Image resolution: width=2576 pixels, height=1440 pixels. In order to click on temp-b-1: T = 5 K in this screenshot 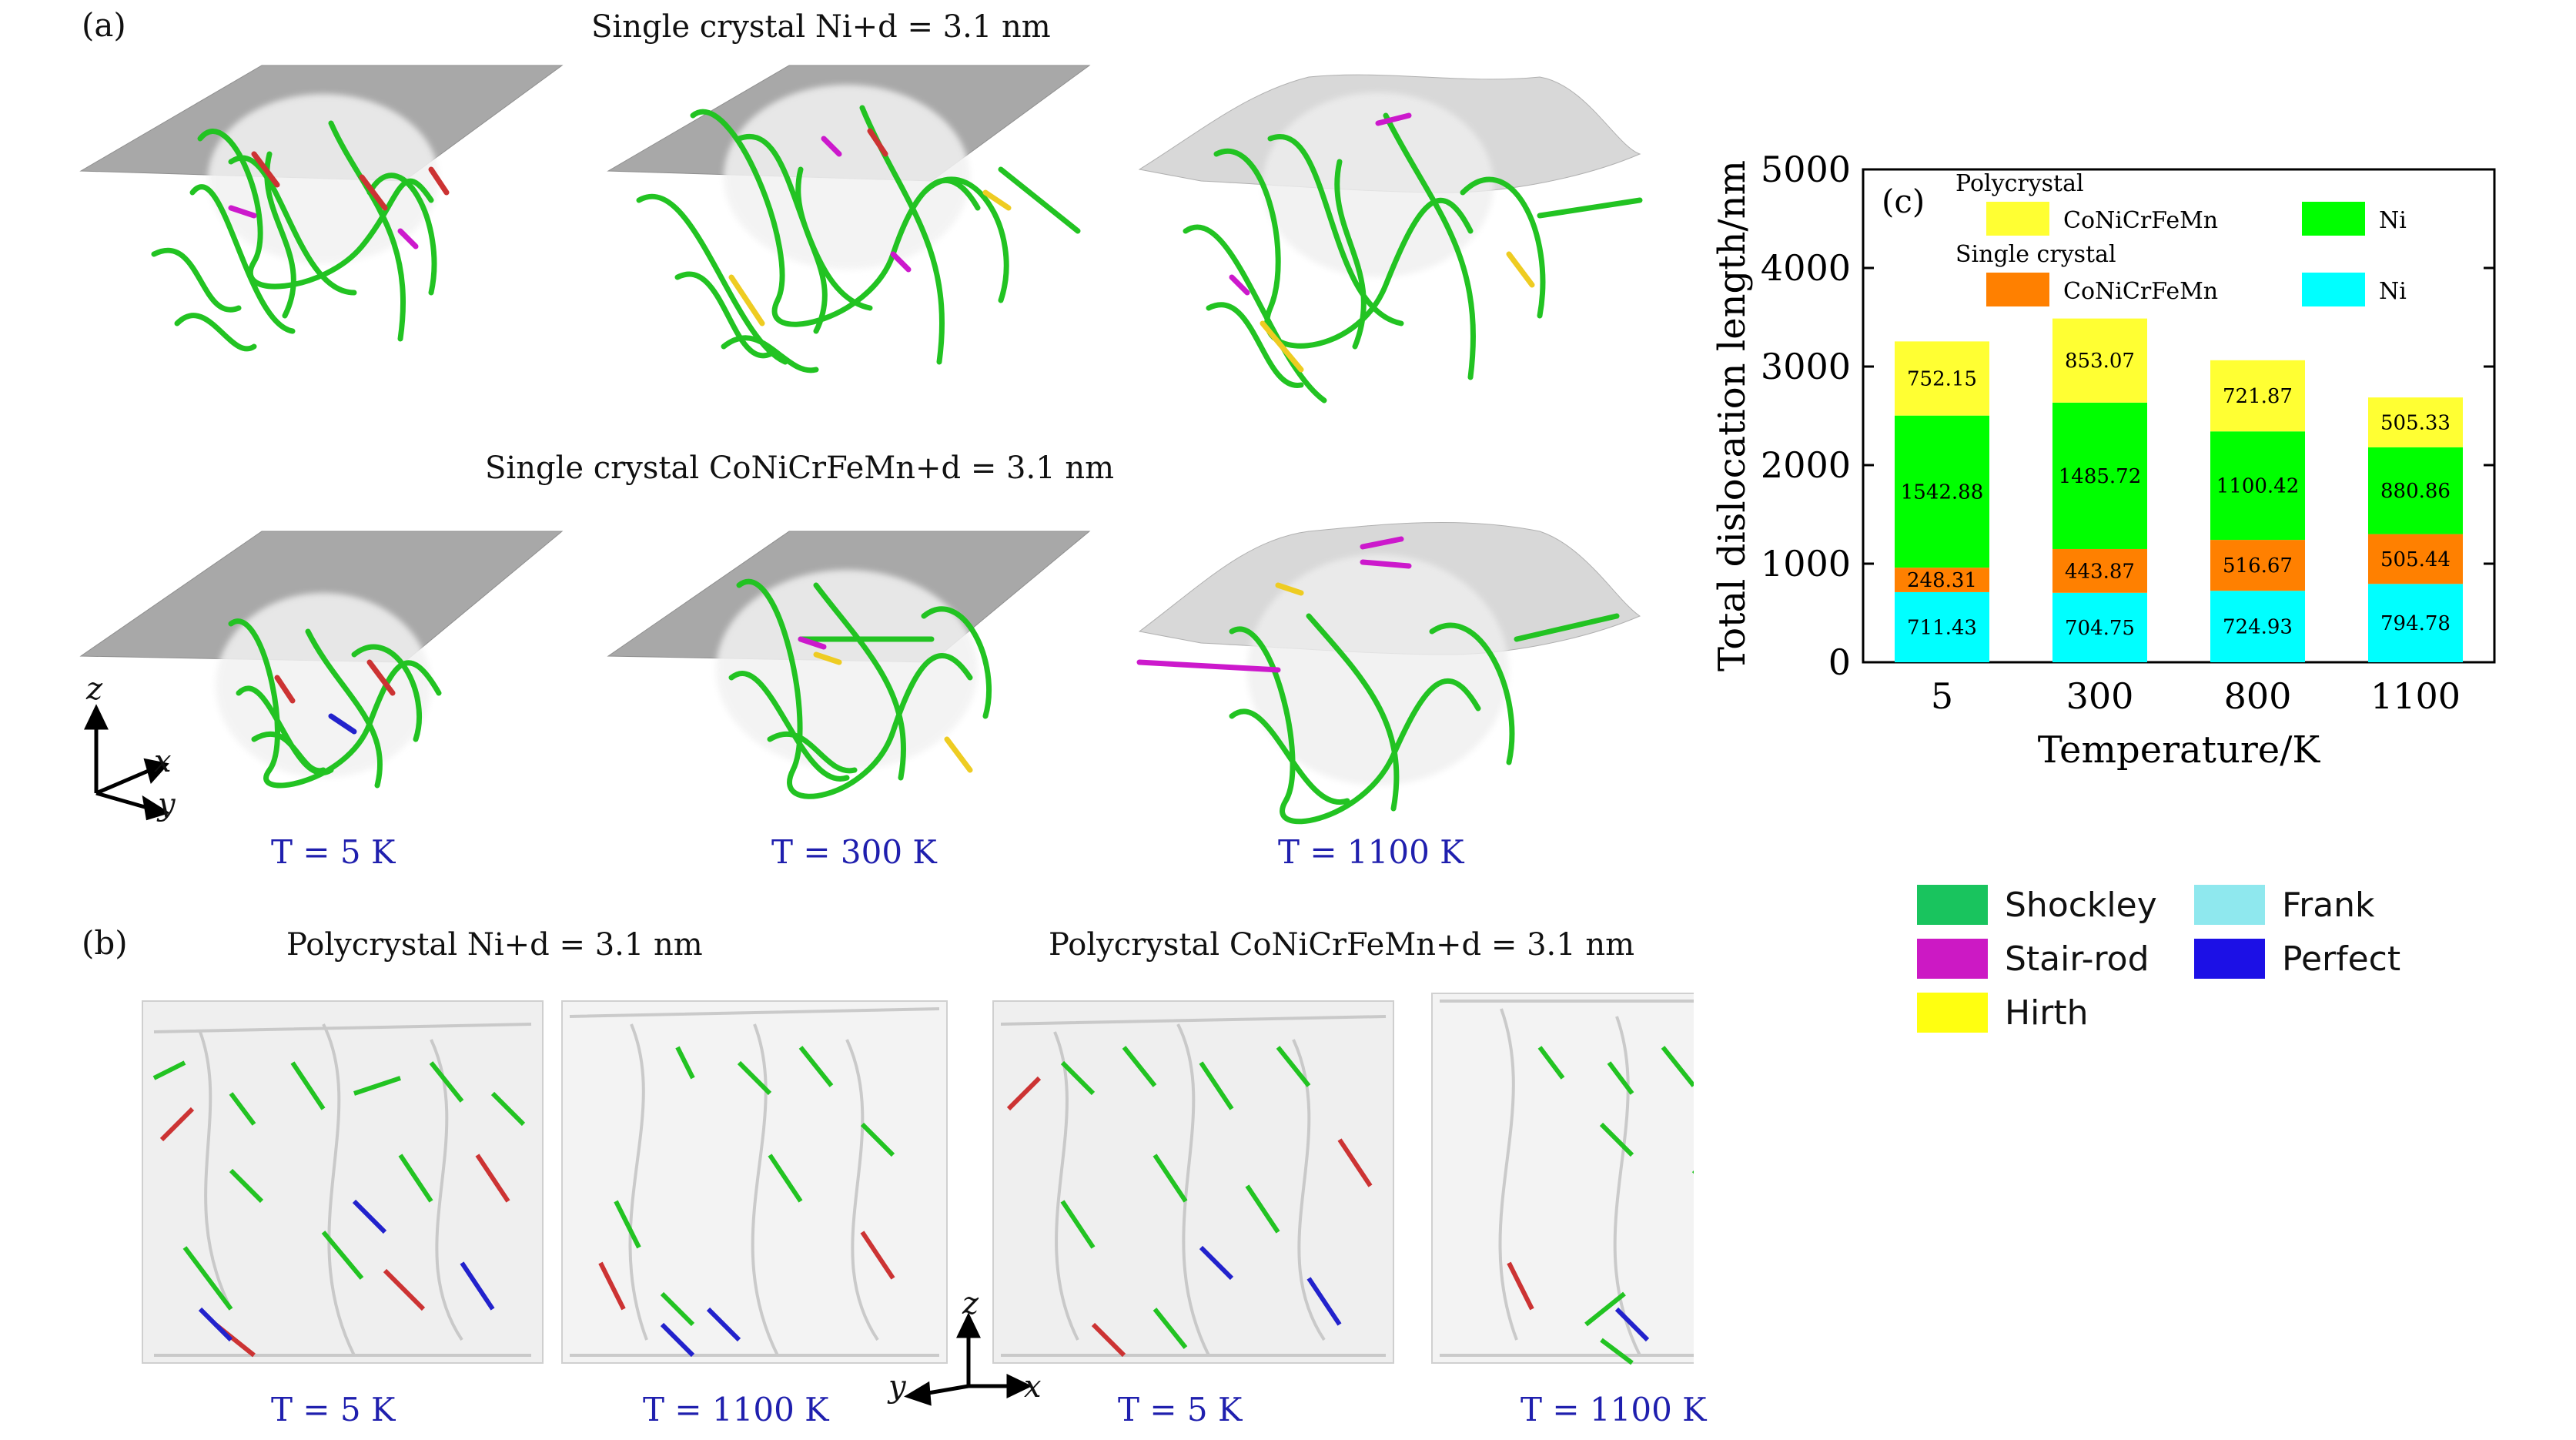, I will do `click(334, 1409)`.